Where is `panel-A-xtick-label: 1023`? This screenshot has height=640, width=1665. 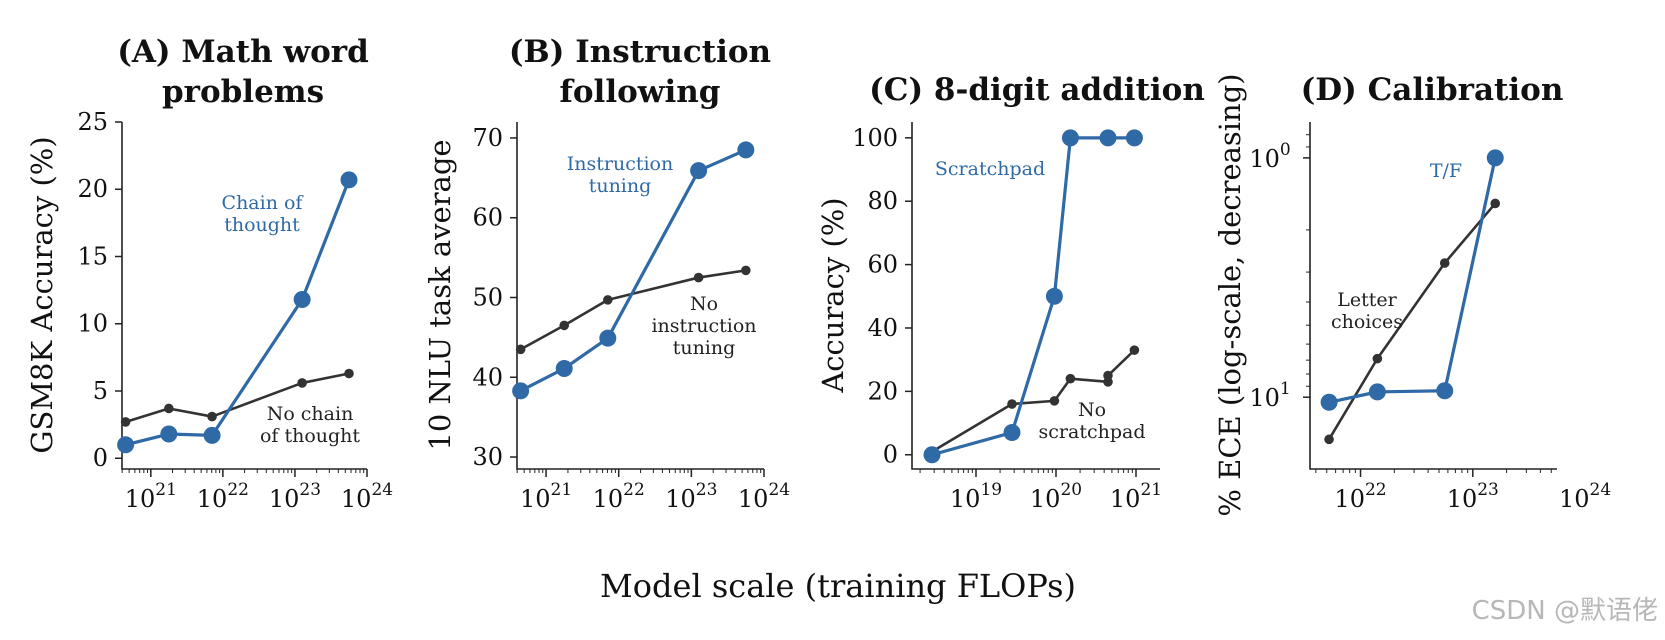
panel-A-xtick-label: 1023 is located at coordinates (295, 496).